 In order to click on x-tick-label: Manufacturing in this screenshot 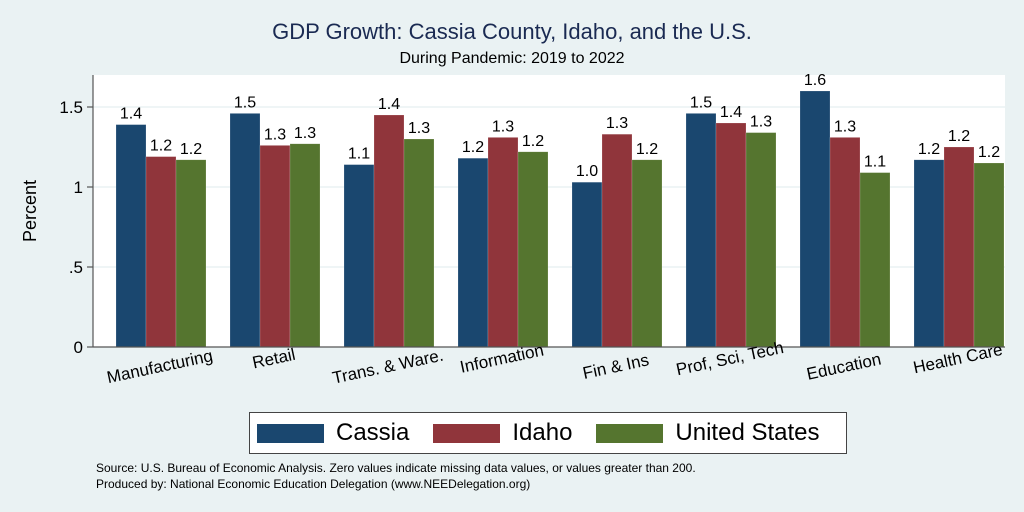, I will do `click(159, 366)`.